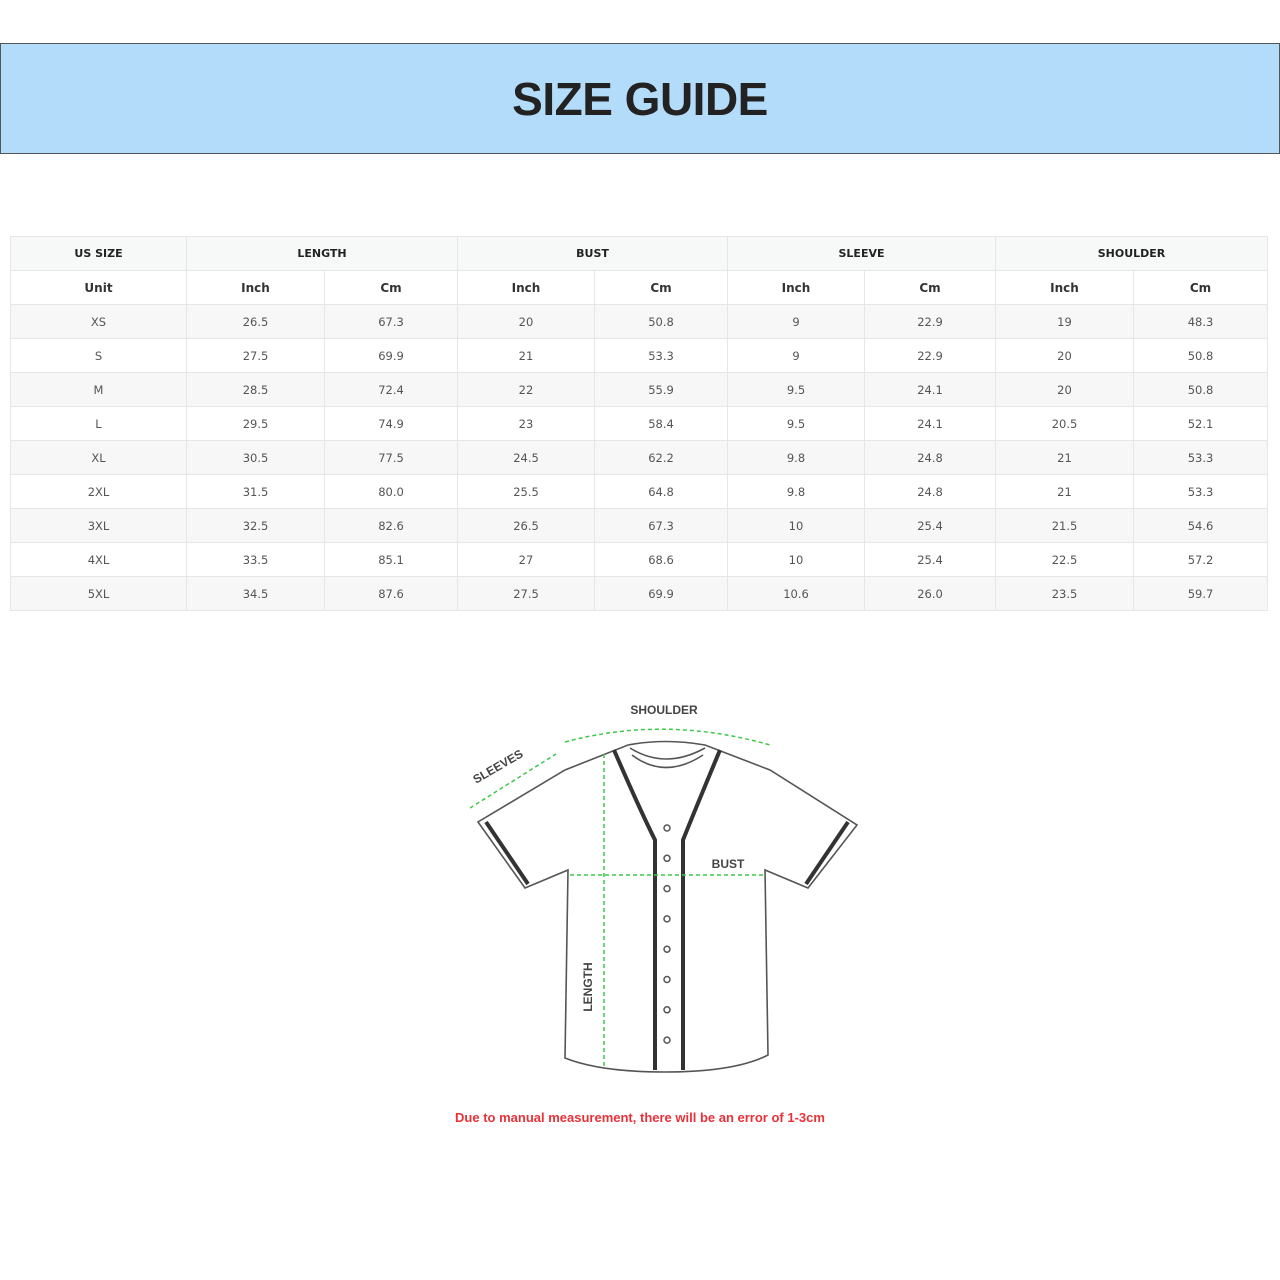 This screenshot has width=1280, height=1280. Describe the element at coordinates (98, 593) in the screenshot. I see `size-cell: 5XL` at that location.